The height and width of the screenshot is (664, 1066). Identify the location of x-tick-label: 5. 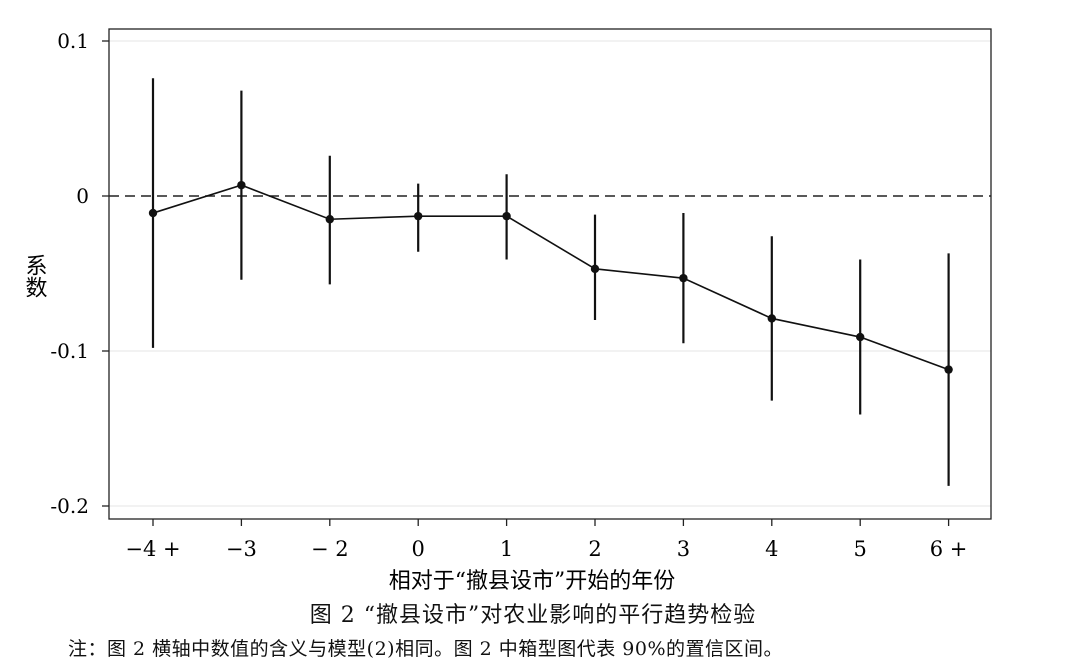
(860, 549).